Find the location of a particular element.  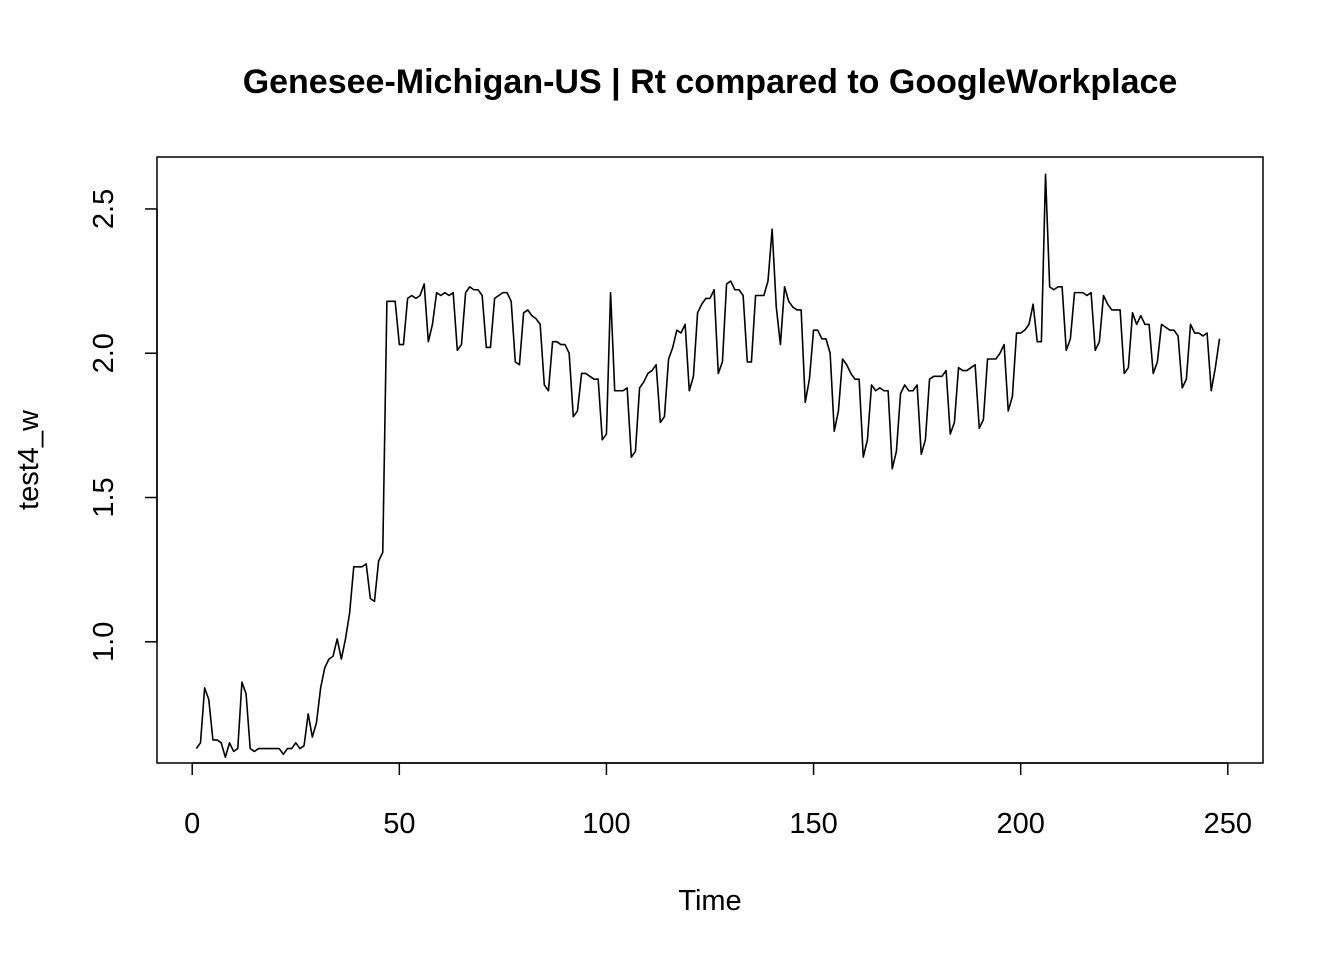

y-axis-label: test4_w is located at coordinates (29, 459).